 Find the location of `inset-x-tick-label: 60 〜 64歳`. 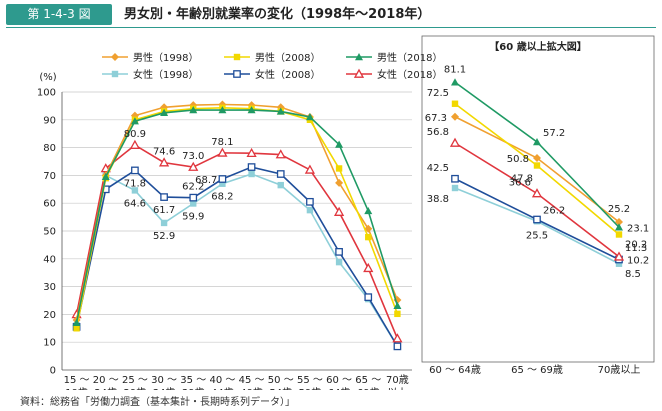

inset-x-tick-label: 60 〜 64歳 is located at coordinates (455, 370).